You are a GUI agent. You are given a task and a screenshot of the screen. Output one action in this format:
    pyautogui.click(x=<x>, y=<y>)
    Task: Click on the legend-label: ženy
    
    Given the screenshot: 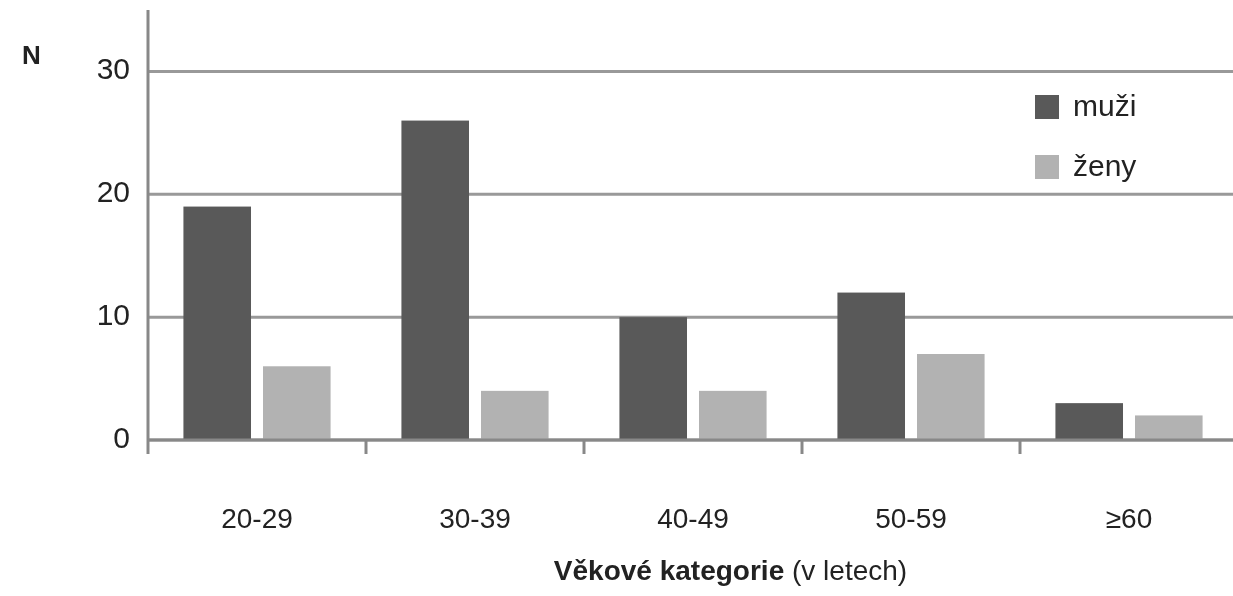 What is the action you would take?
    pyautogui.click(x=1105, y=165)
    